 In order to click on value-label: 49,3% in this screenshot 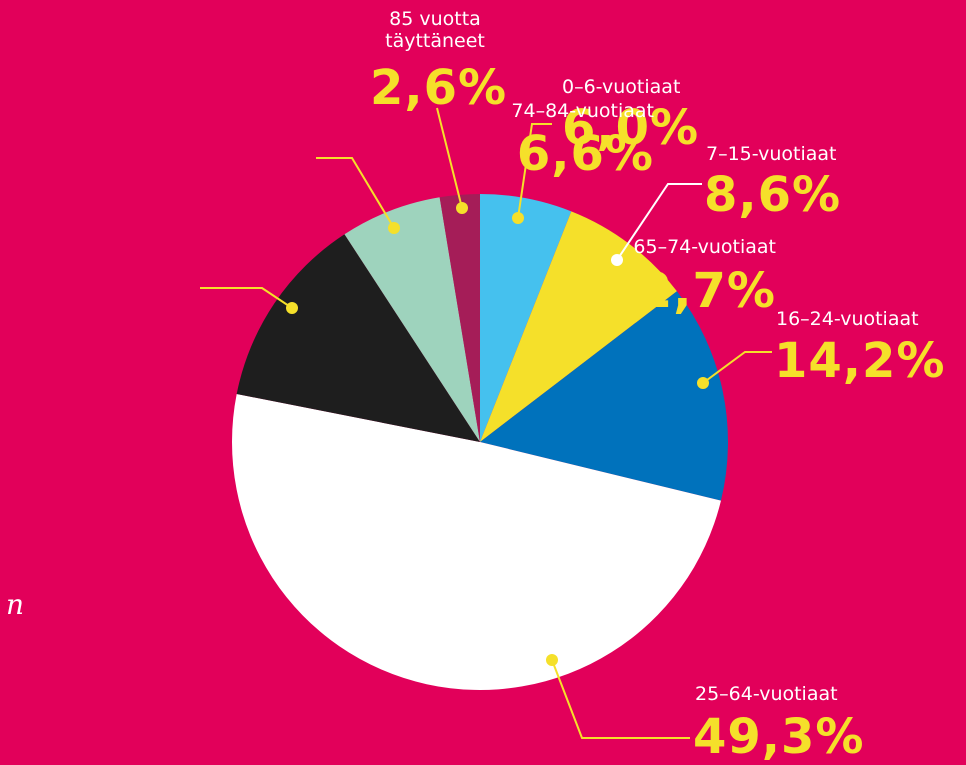, I will do `click(779, 737)`.